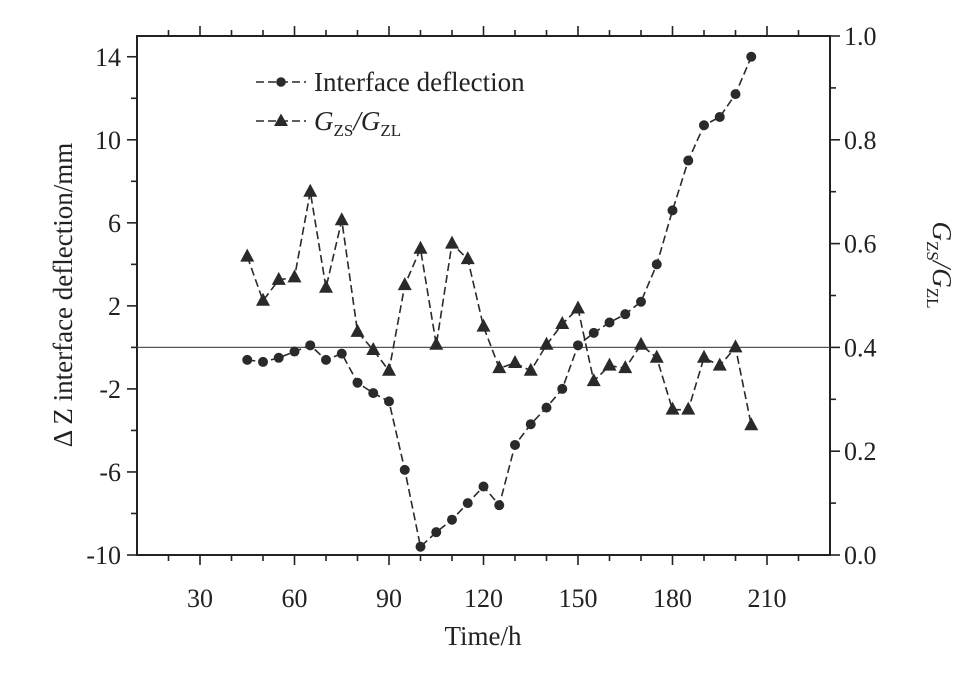  What do you see at coordinates (942, 231) in the screenshot?
I see `right-axis-title-g1: G` at bounding box center [942, 231].